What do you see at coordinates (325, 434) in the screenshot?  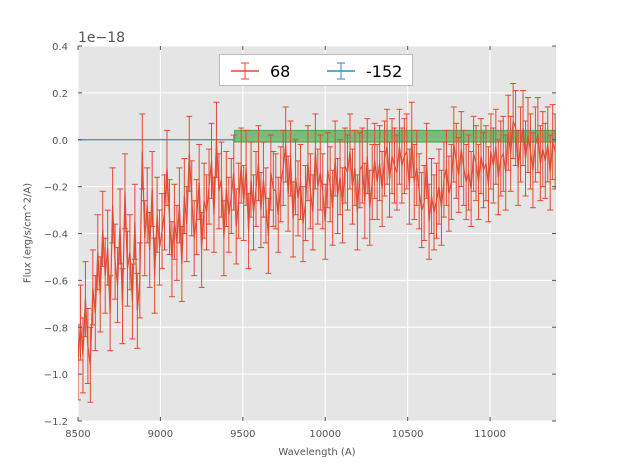 I see `x-tick-label: 10000` at bounding box center [325, 434].